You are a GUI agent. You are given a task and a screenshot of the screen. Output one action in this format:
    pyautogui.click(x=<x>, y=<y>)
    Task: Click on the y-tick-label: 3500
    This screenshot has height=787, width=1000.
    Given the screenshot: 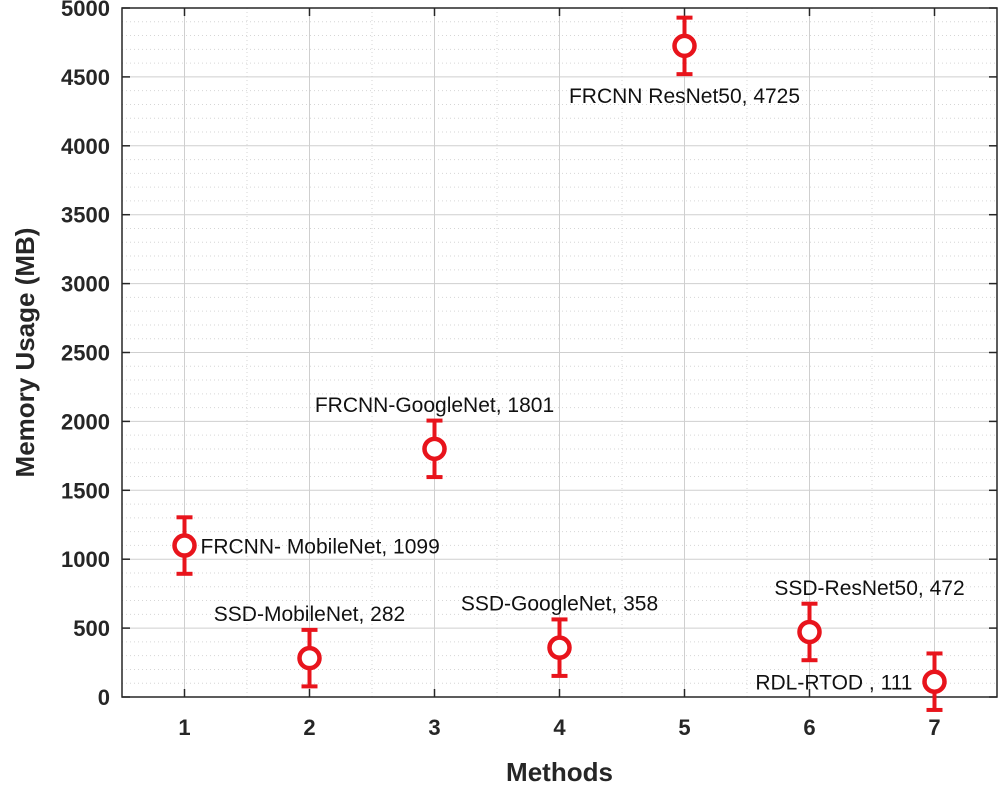 What is the action you would take?
    pyautogui.click(x=85, y=215)
    